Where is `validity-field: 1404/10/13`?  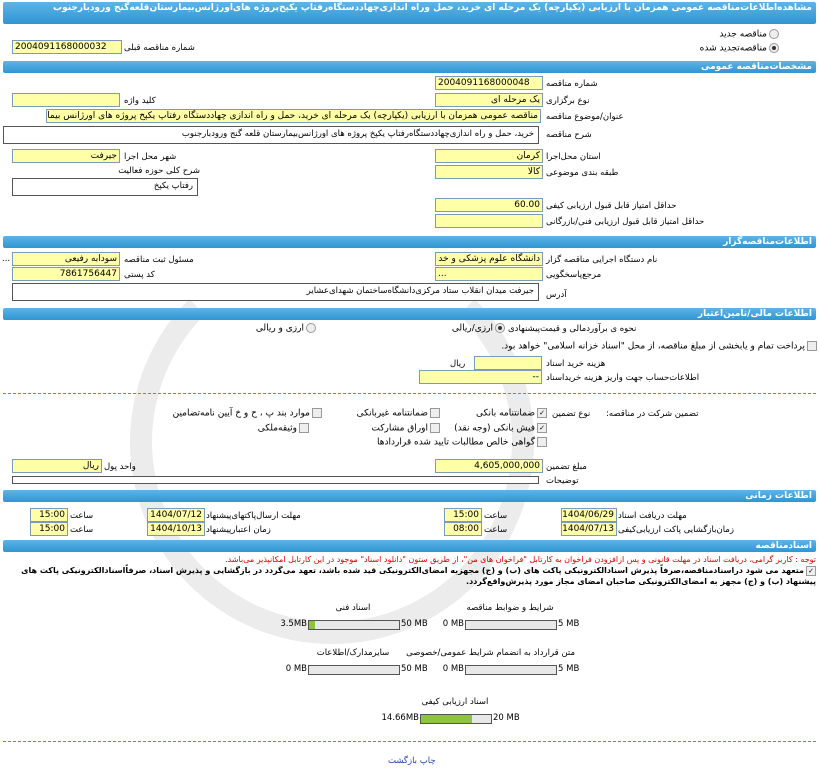
validity-field: 1404/10/13 is located at coordinates (176, 529).